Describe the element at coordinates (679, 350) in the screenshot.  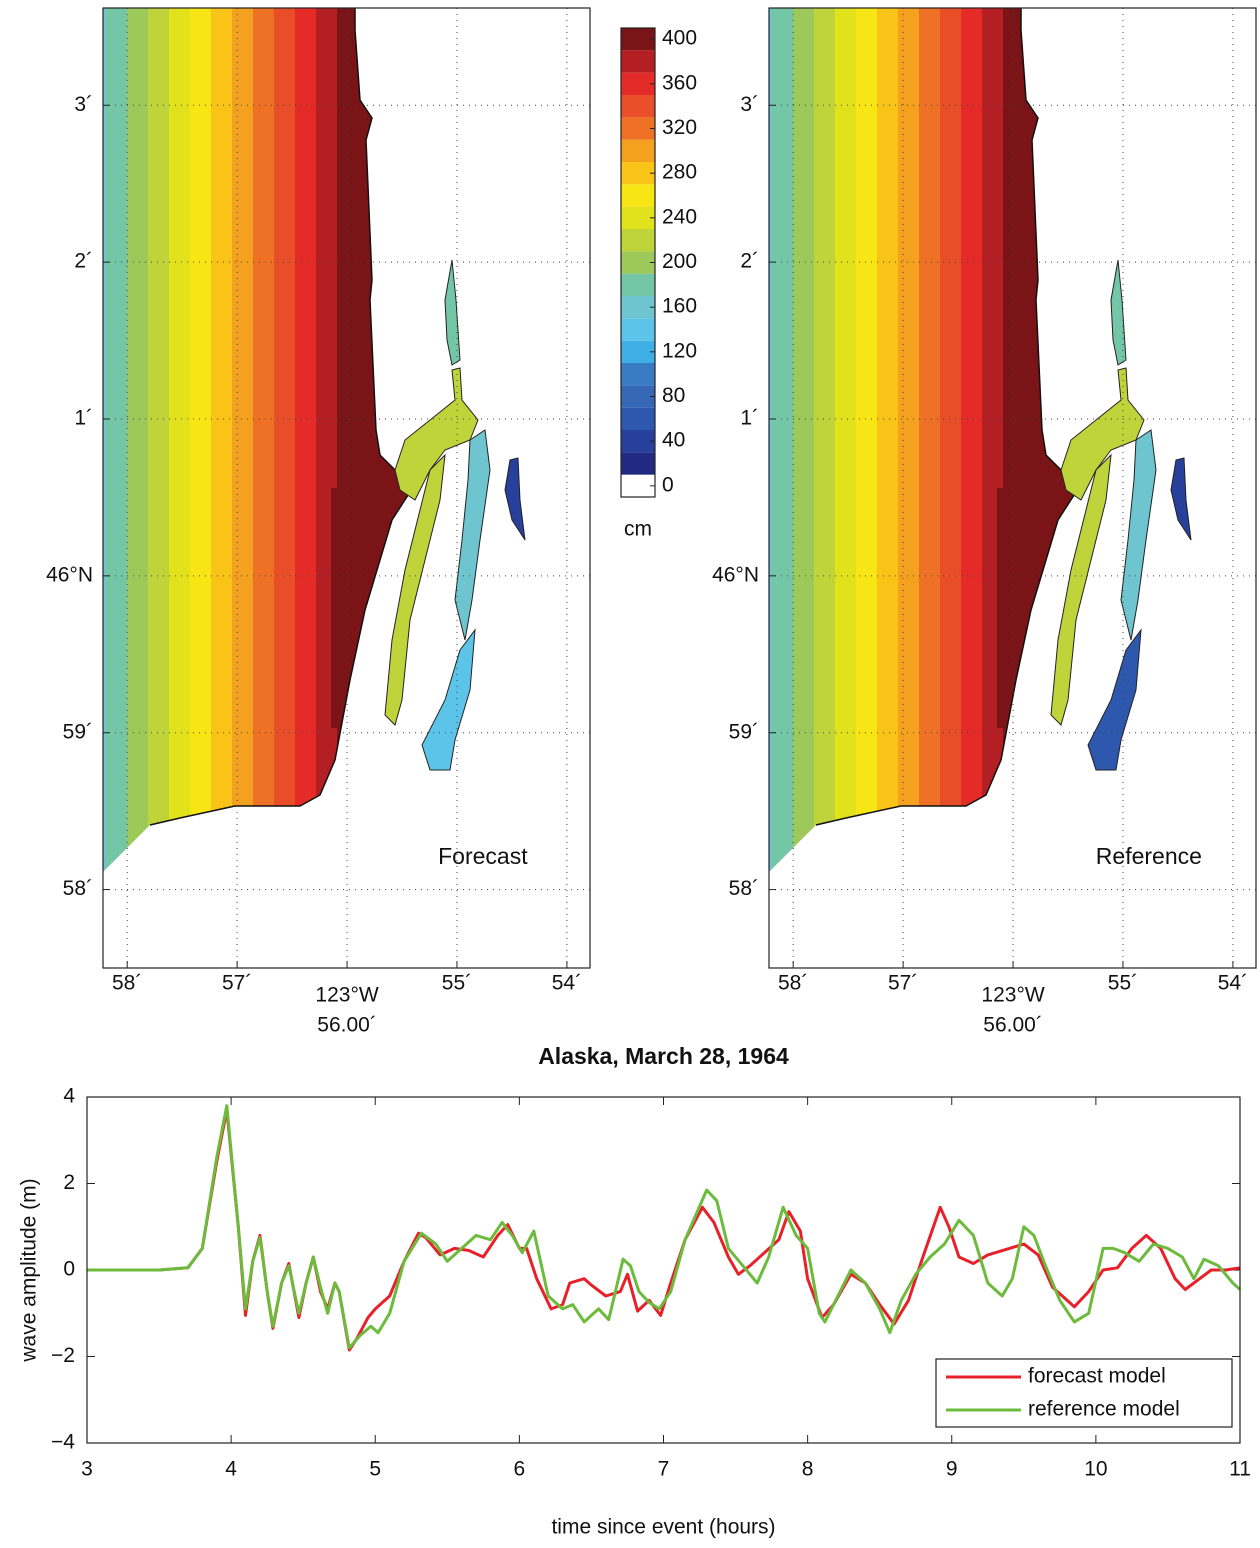
I see `colorbar-tick-label: 120` at that location.